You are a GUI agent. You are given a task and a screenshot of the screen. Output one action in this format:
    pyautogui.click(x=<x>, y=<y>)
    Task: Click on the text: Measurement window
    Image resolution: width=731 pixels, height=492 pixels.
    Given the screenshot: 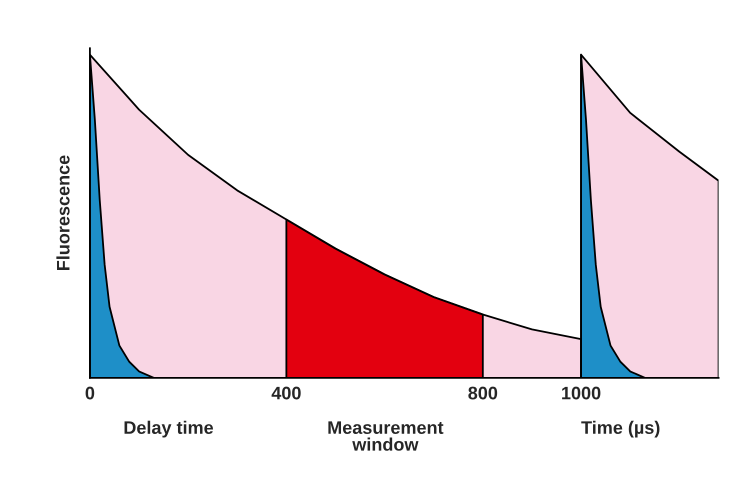 What is the action you would take?
    pyautogui.click(x=386, y=436)
    